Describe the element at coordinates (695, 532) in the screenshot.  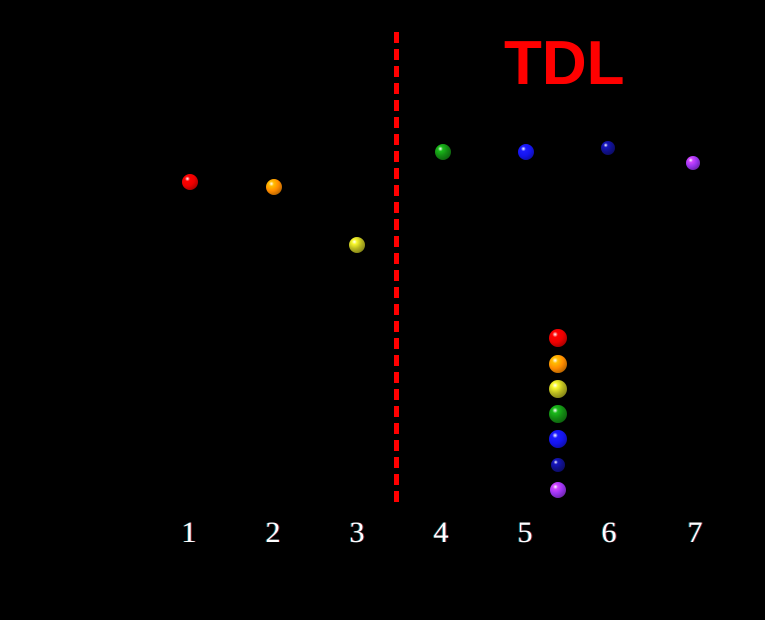
I see `x-axis-tick-7: 7` at that location.